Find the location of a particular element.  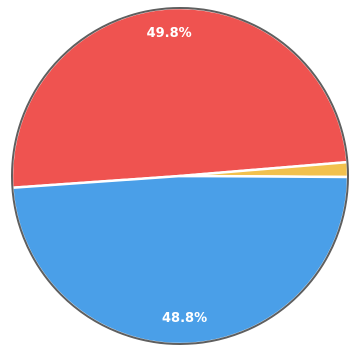

slice-labels: 49.8% 48.8% is located at coordinates (177, 176).